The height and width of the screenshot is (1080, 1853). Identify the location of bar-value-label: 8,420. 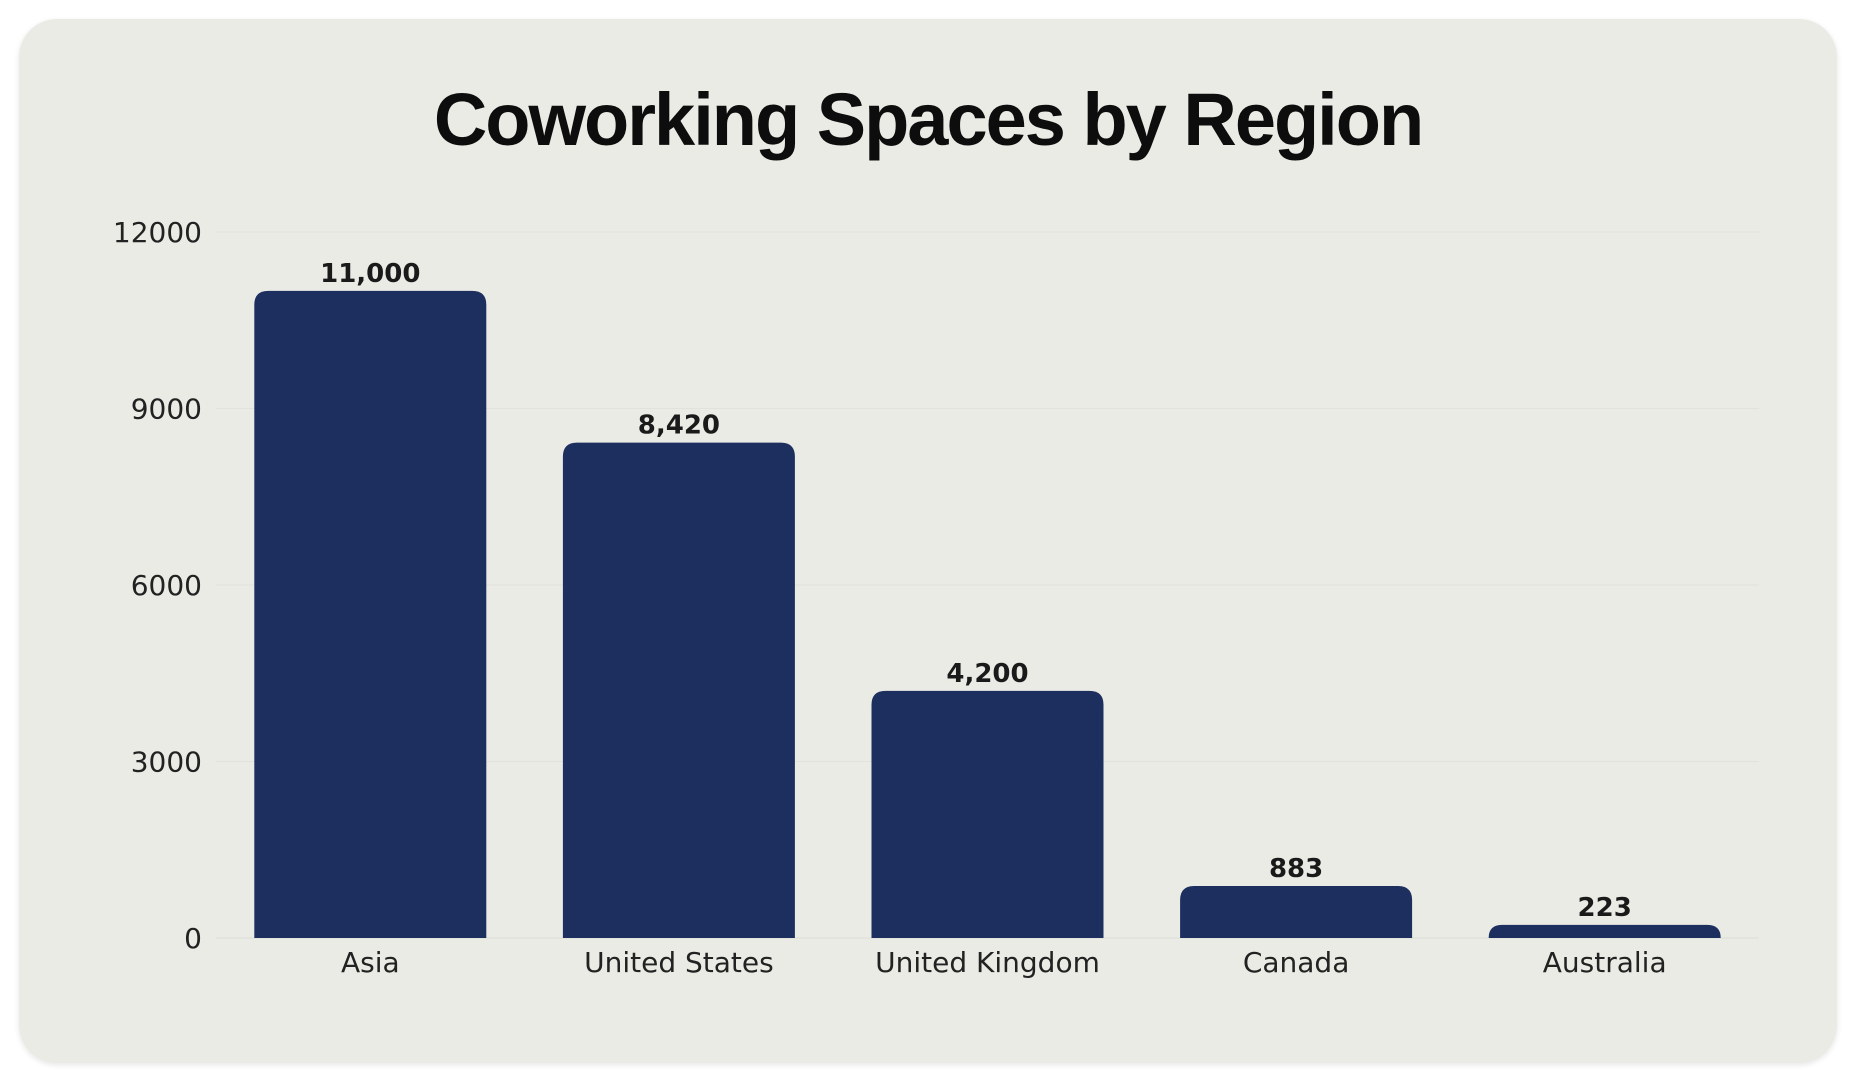
(679, 426).